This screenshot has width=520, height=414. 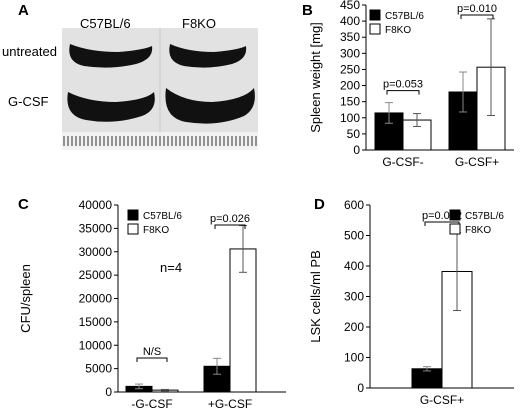 I want to click on ruler, so click(x=160, y=141).